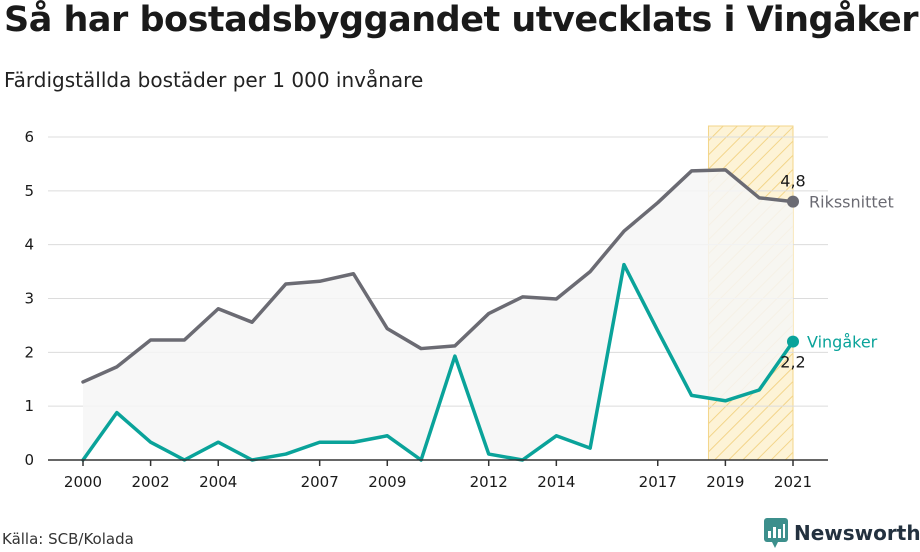 This screenshot has width=920, height=552. What do you see at coordinates (29, 299) in the screenshot?
I see `y-tick-label: 3` at bounding box center [29, 299].